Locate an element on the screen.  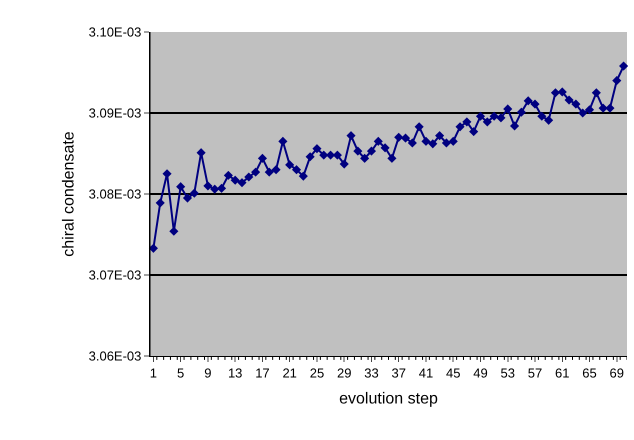
y-tick-label: 3.08E-03 is located at coordinates (115, 194).